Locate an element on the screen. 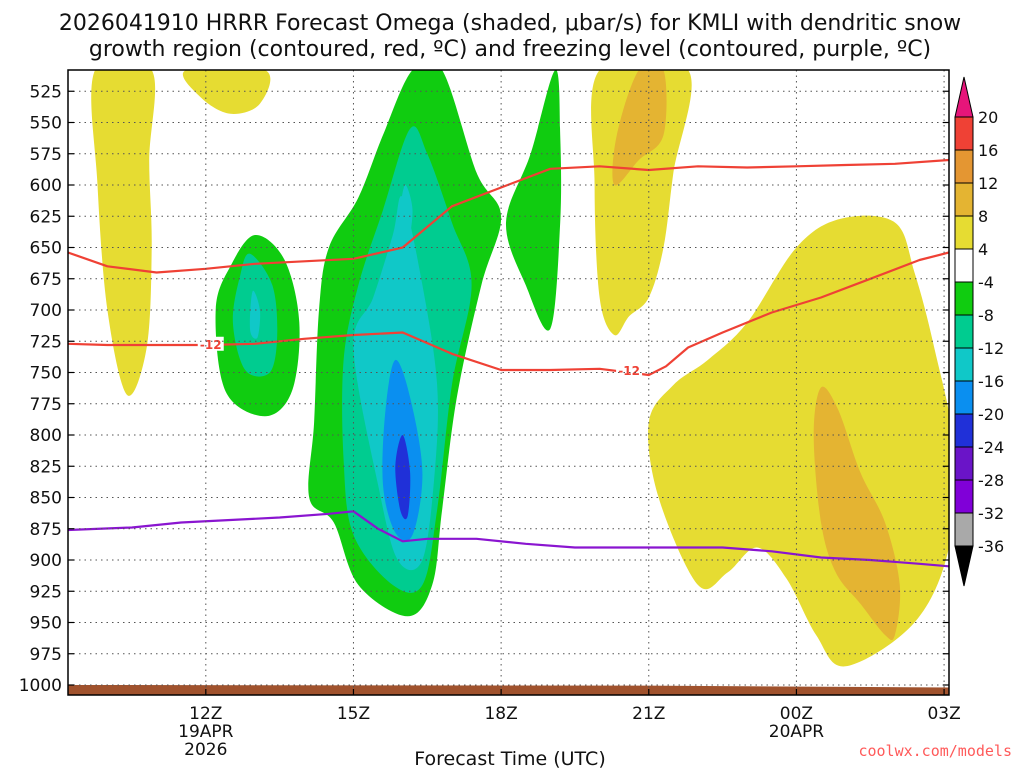 This screenshot has width=1024, height=768. y-tick-label: 850 is located at coordinates (46, 499).